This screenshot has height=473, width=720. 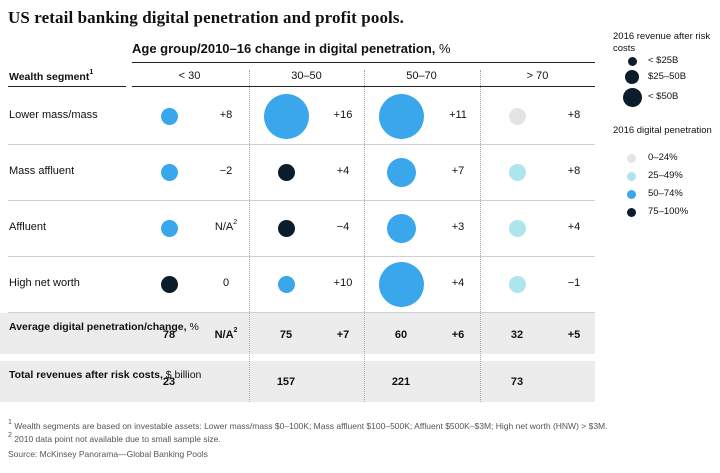 I want to click on total-row-band, so click(x=297, y=381).